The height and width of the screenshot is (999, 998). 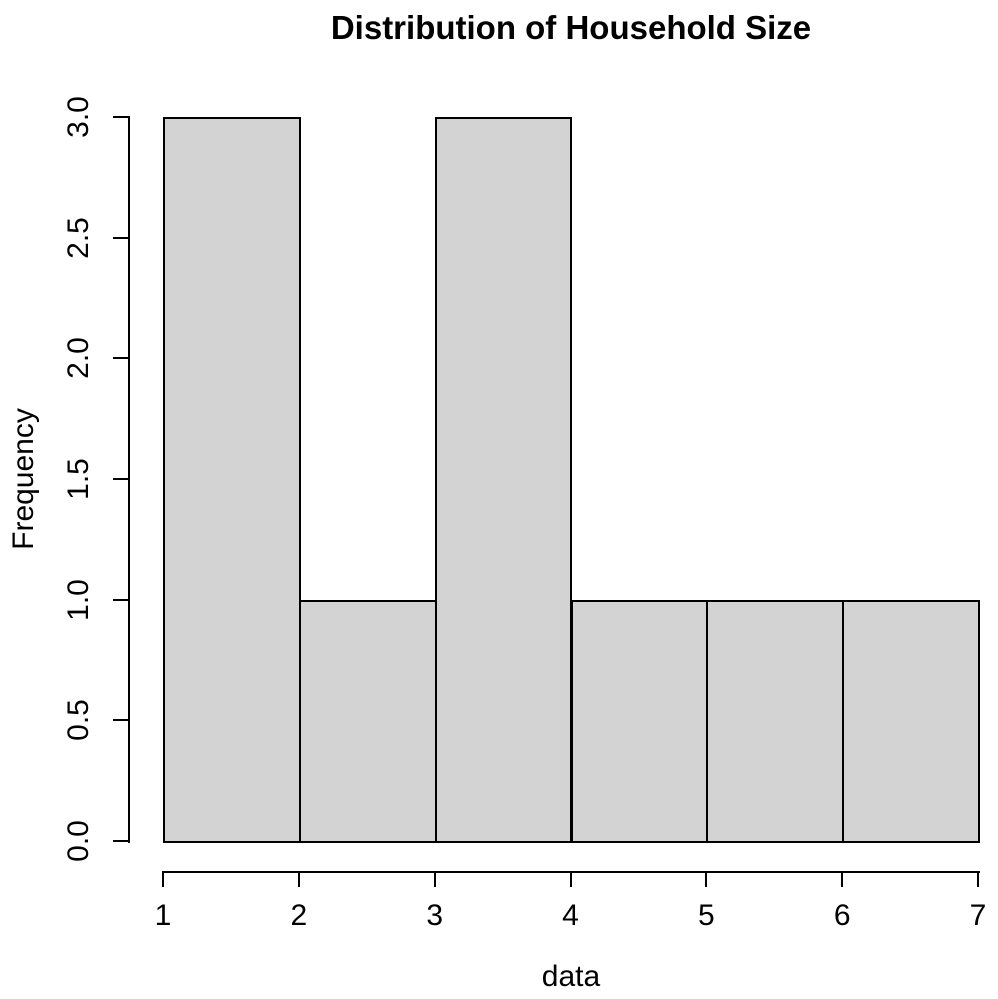 What do you see at coordinates (571, 27) in the screenshot?
I see `chart-title: Distribution of Household Size` at bounding box center [571, 27].